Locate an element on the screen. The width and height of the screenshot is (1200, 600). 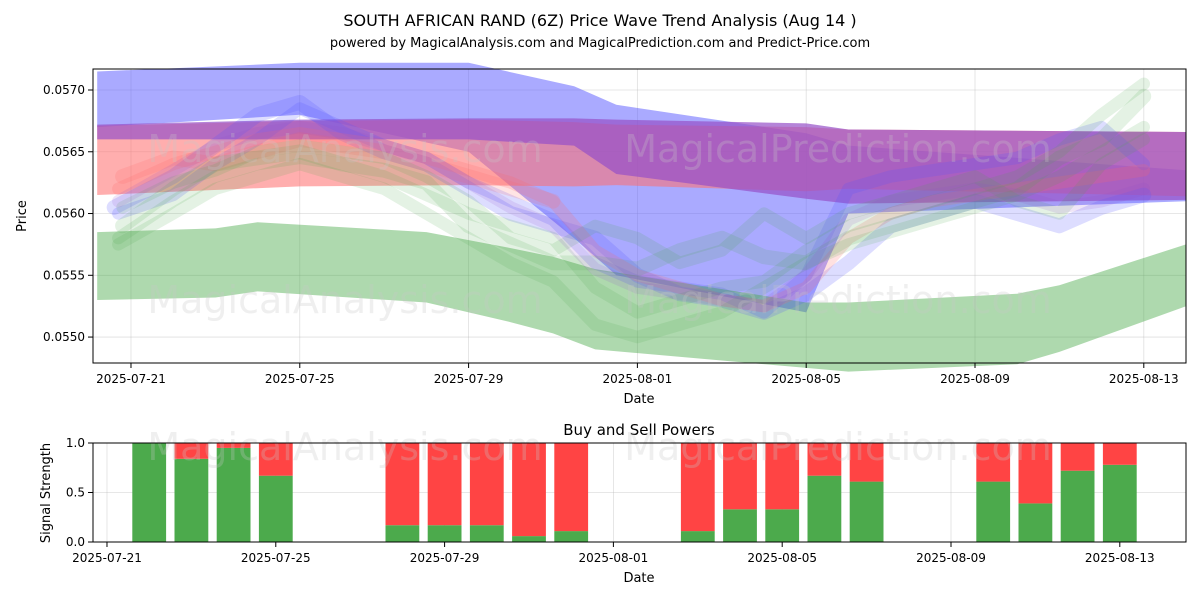
powers-y-tick-label: 0.5 is located at coordinates (75, 493).